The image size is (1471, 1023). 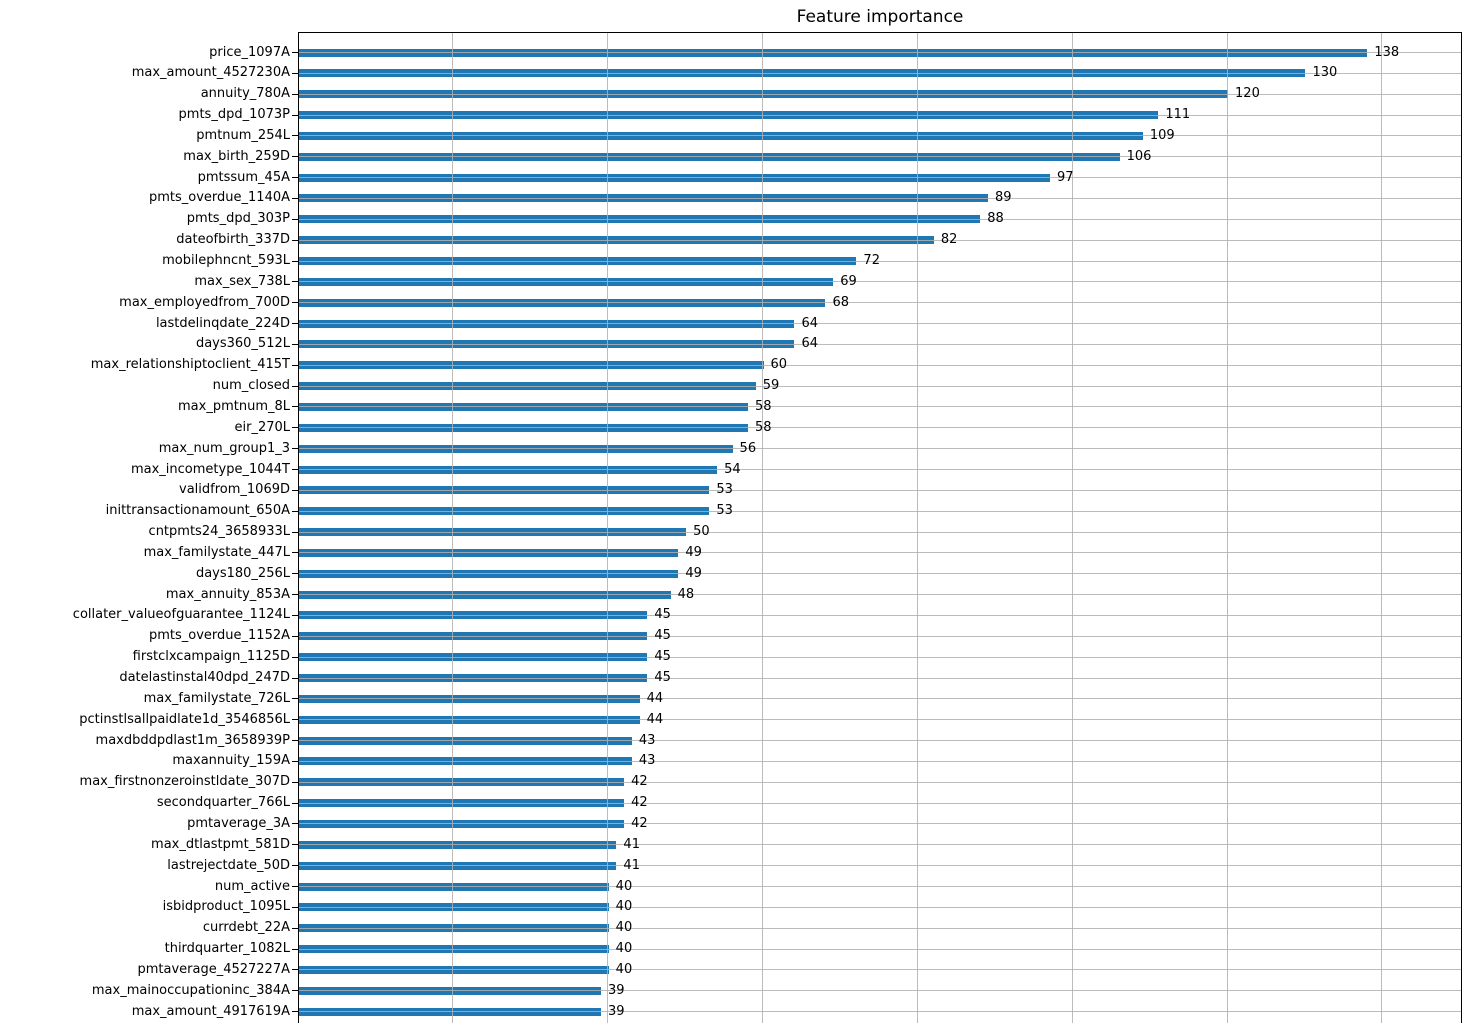 I want to click on top-spine, so click(x=880, y=32).